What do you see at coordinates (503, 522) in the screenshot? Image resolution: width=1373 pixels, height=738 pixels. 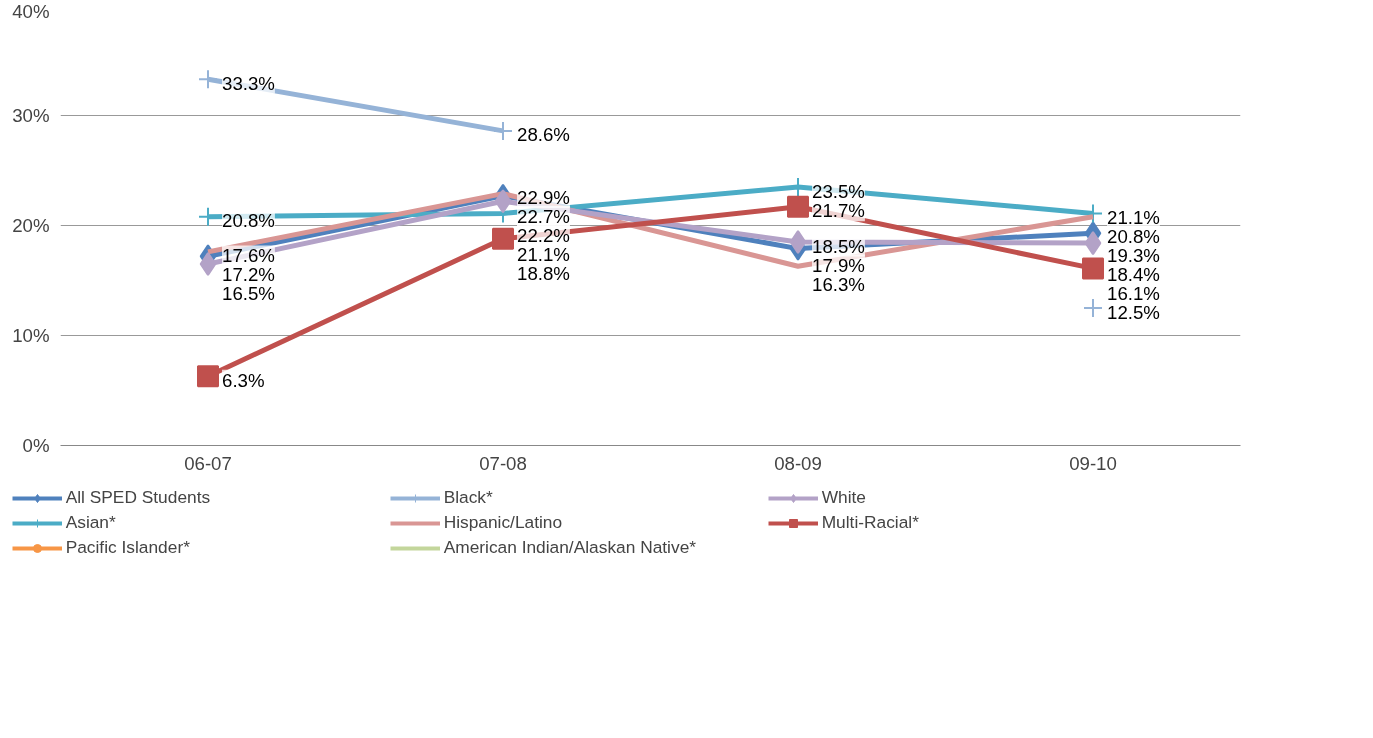 I see `legend-label: Hispanic/Latino` at bounding box center [503, 522].